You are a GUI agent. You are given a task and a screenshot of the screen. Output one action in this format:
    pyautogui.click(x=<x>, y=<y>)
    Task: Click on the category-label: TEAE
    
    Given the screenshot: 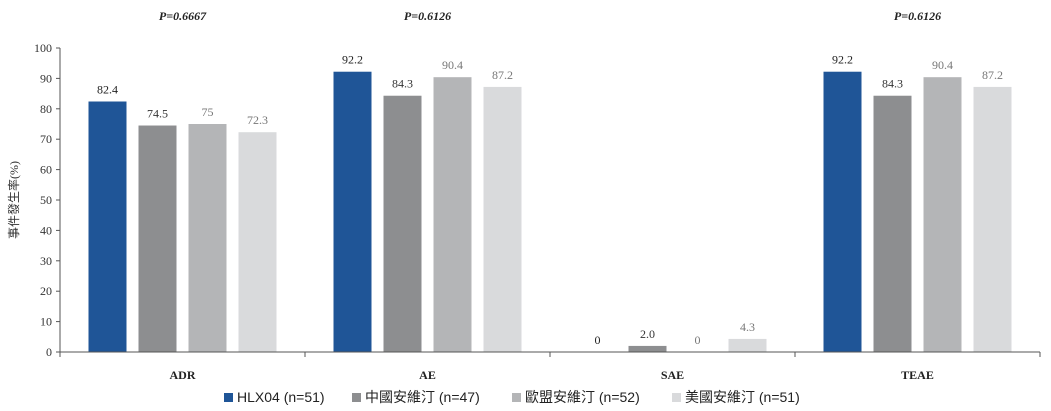 What is the action you would take?
    pyautogui.click(x=917, y=375)
    